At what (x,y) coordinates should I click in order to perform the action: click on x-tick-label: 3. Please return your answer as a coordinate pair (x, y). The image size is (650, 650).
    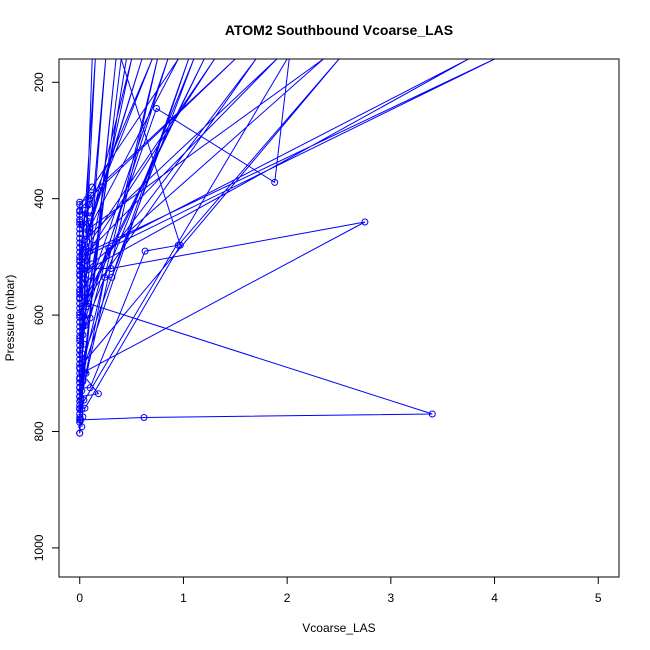
    Looking at the image, I should click on (391, 598).